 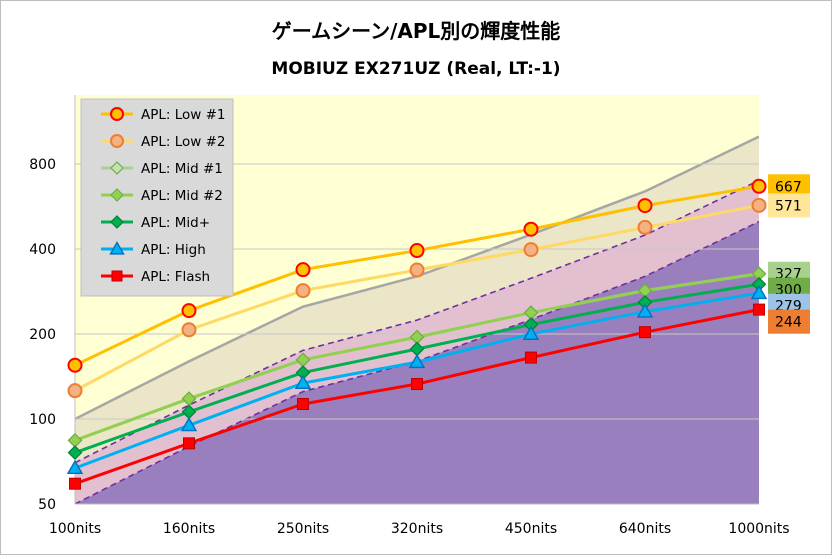 What do you see at coordinates (42, 165) in the screenshot?
I see `y-tick-label-800: 800` at bounding box center [42, 165].